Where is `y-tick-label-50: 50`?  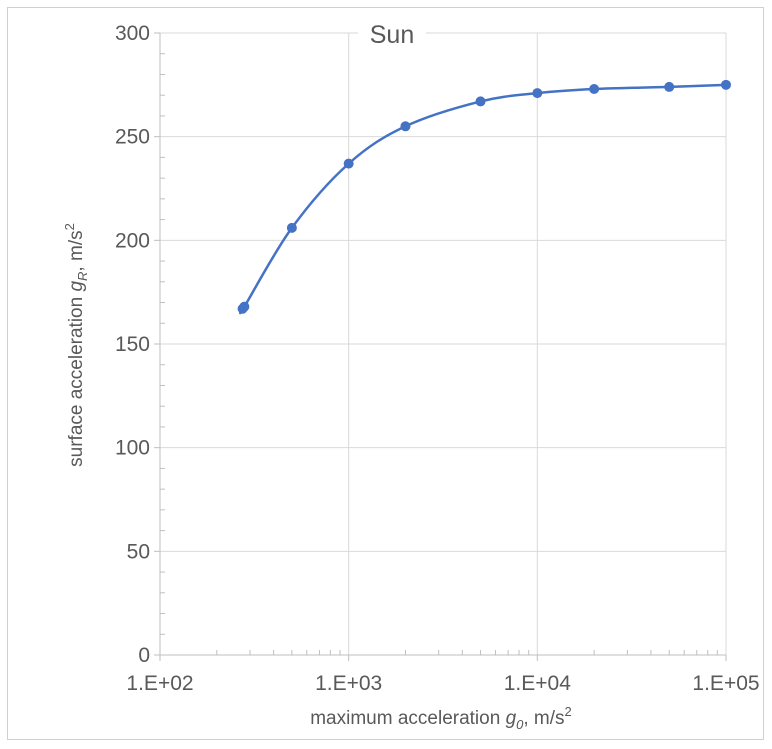 y-tick-label-50: 50 is located at coordinates (138, 551).